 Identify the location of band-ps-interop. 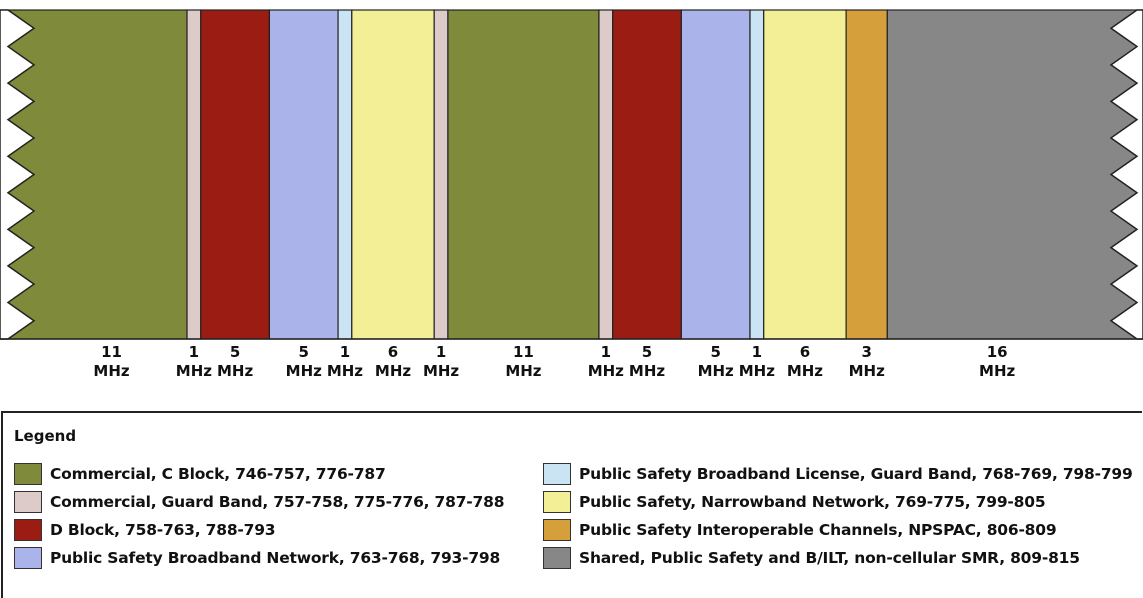
(866, 174).